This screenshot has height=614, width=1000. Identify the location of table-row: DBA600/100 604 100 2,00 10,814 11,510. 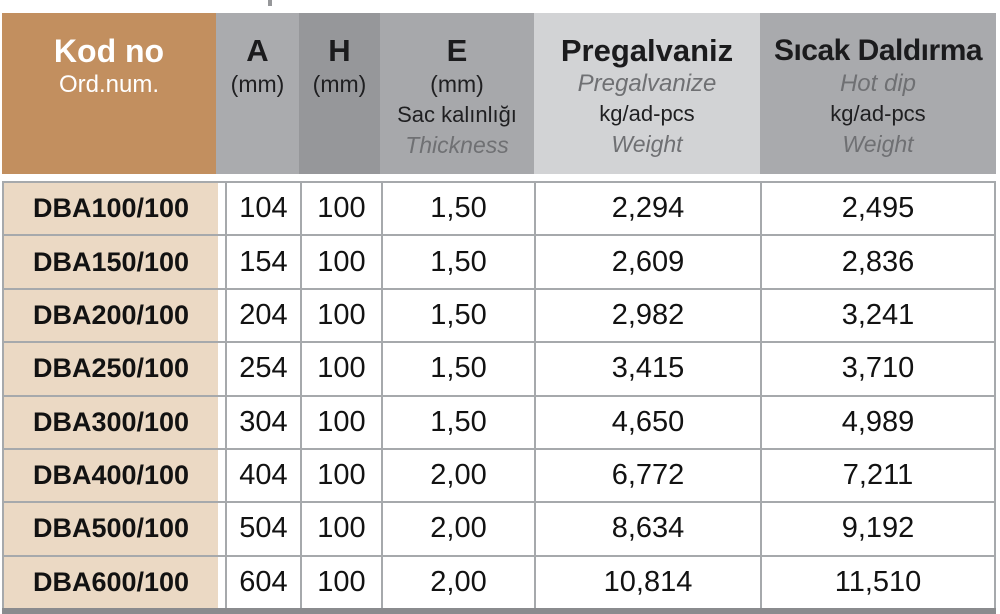
(499, 582).